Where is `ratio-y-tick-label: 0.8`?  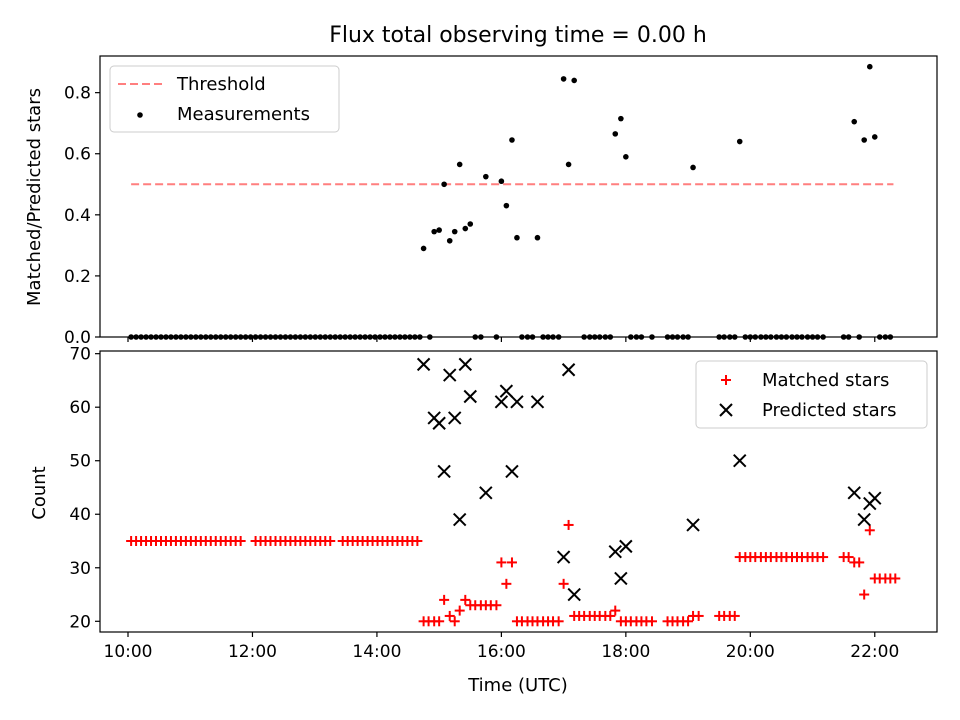
ratio-y-tick-label: 0.8 is located at coordinates (77, 94).